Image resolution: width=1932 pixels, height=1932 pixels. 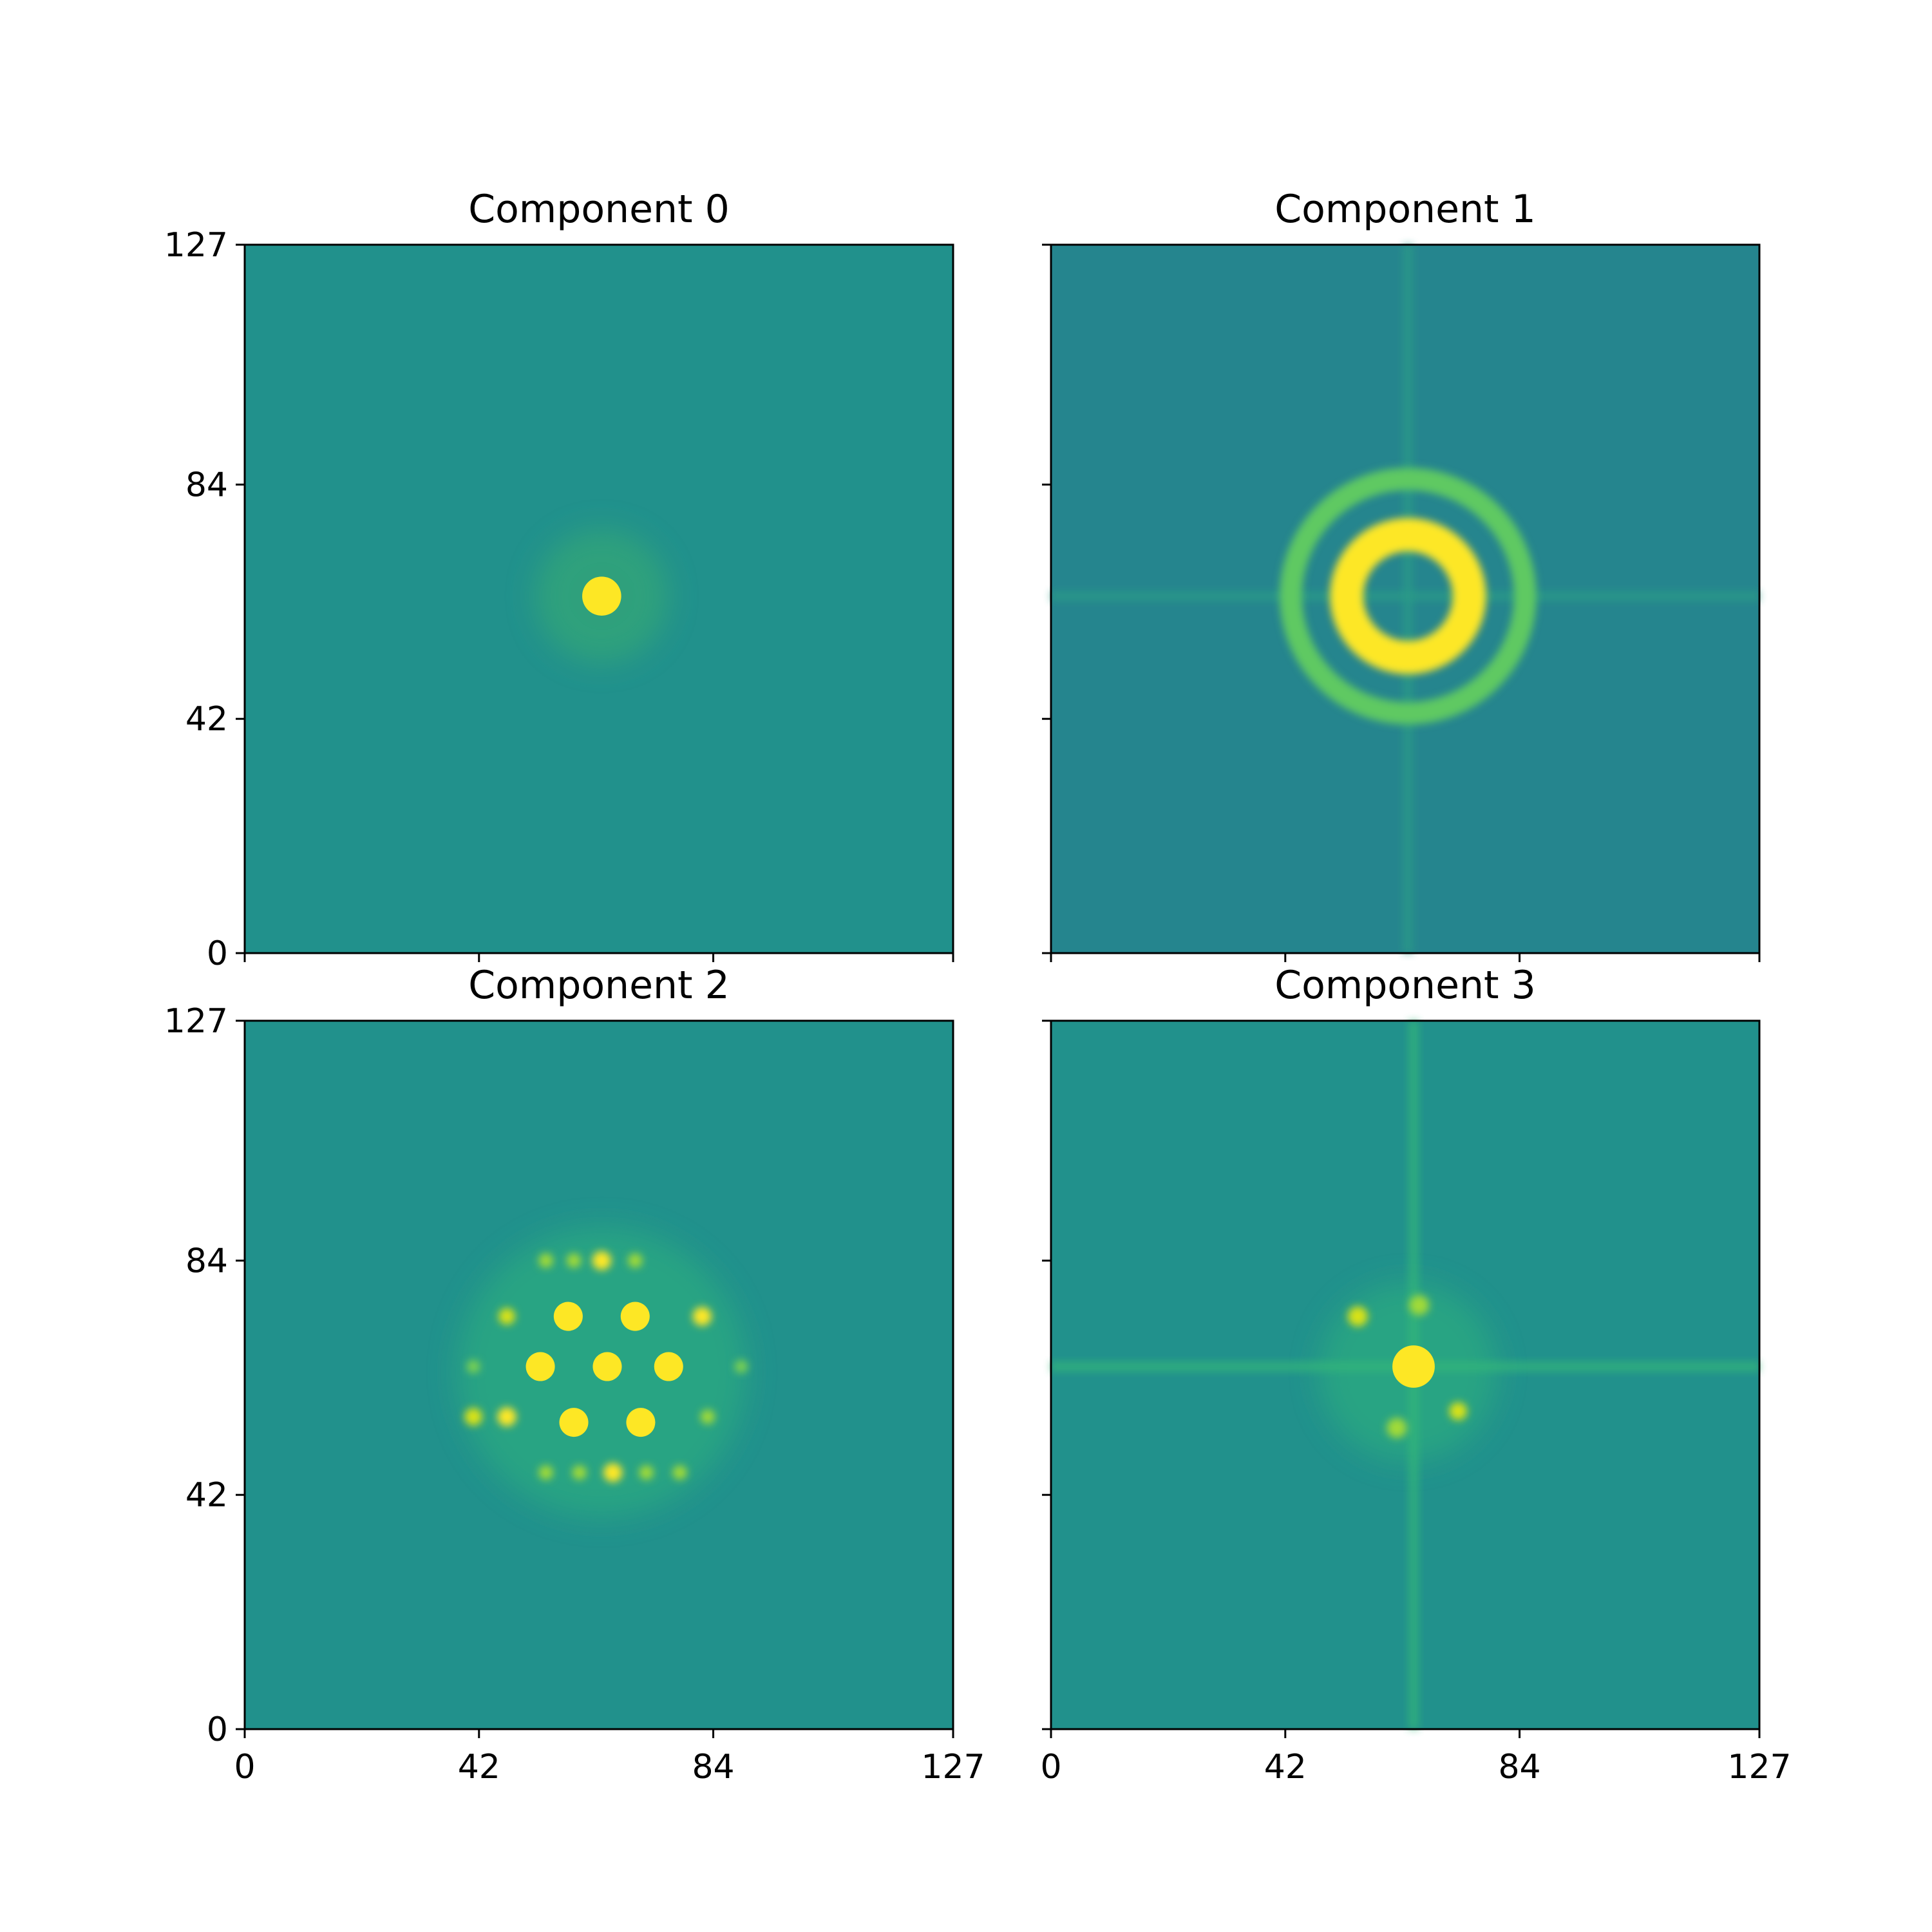 What do you see at coordinates (599, 209) in the screenshot?
I see `panel-title: Component 0` at bounding box center [599, 209].